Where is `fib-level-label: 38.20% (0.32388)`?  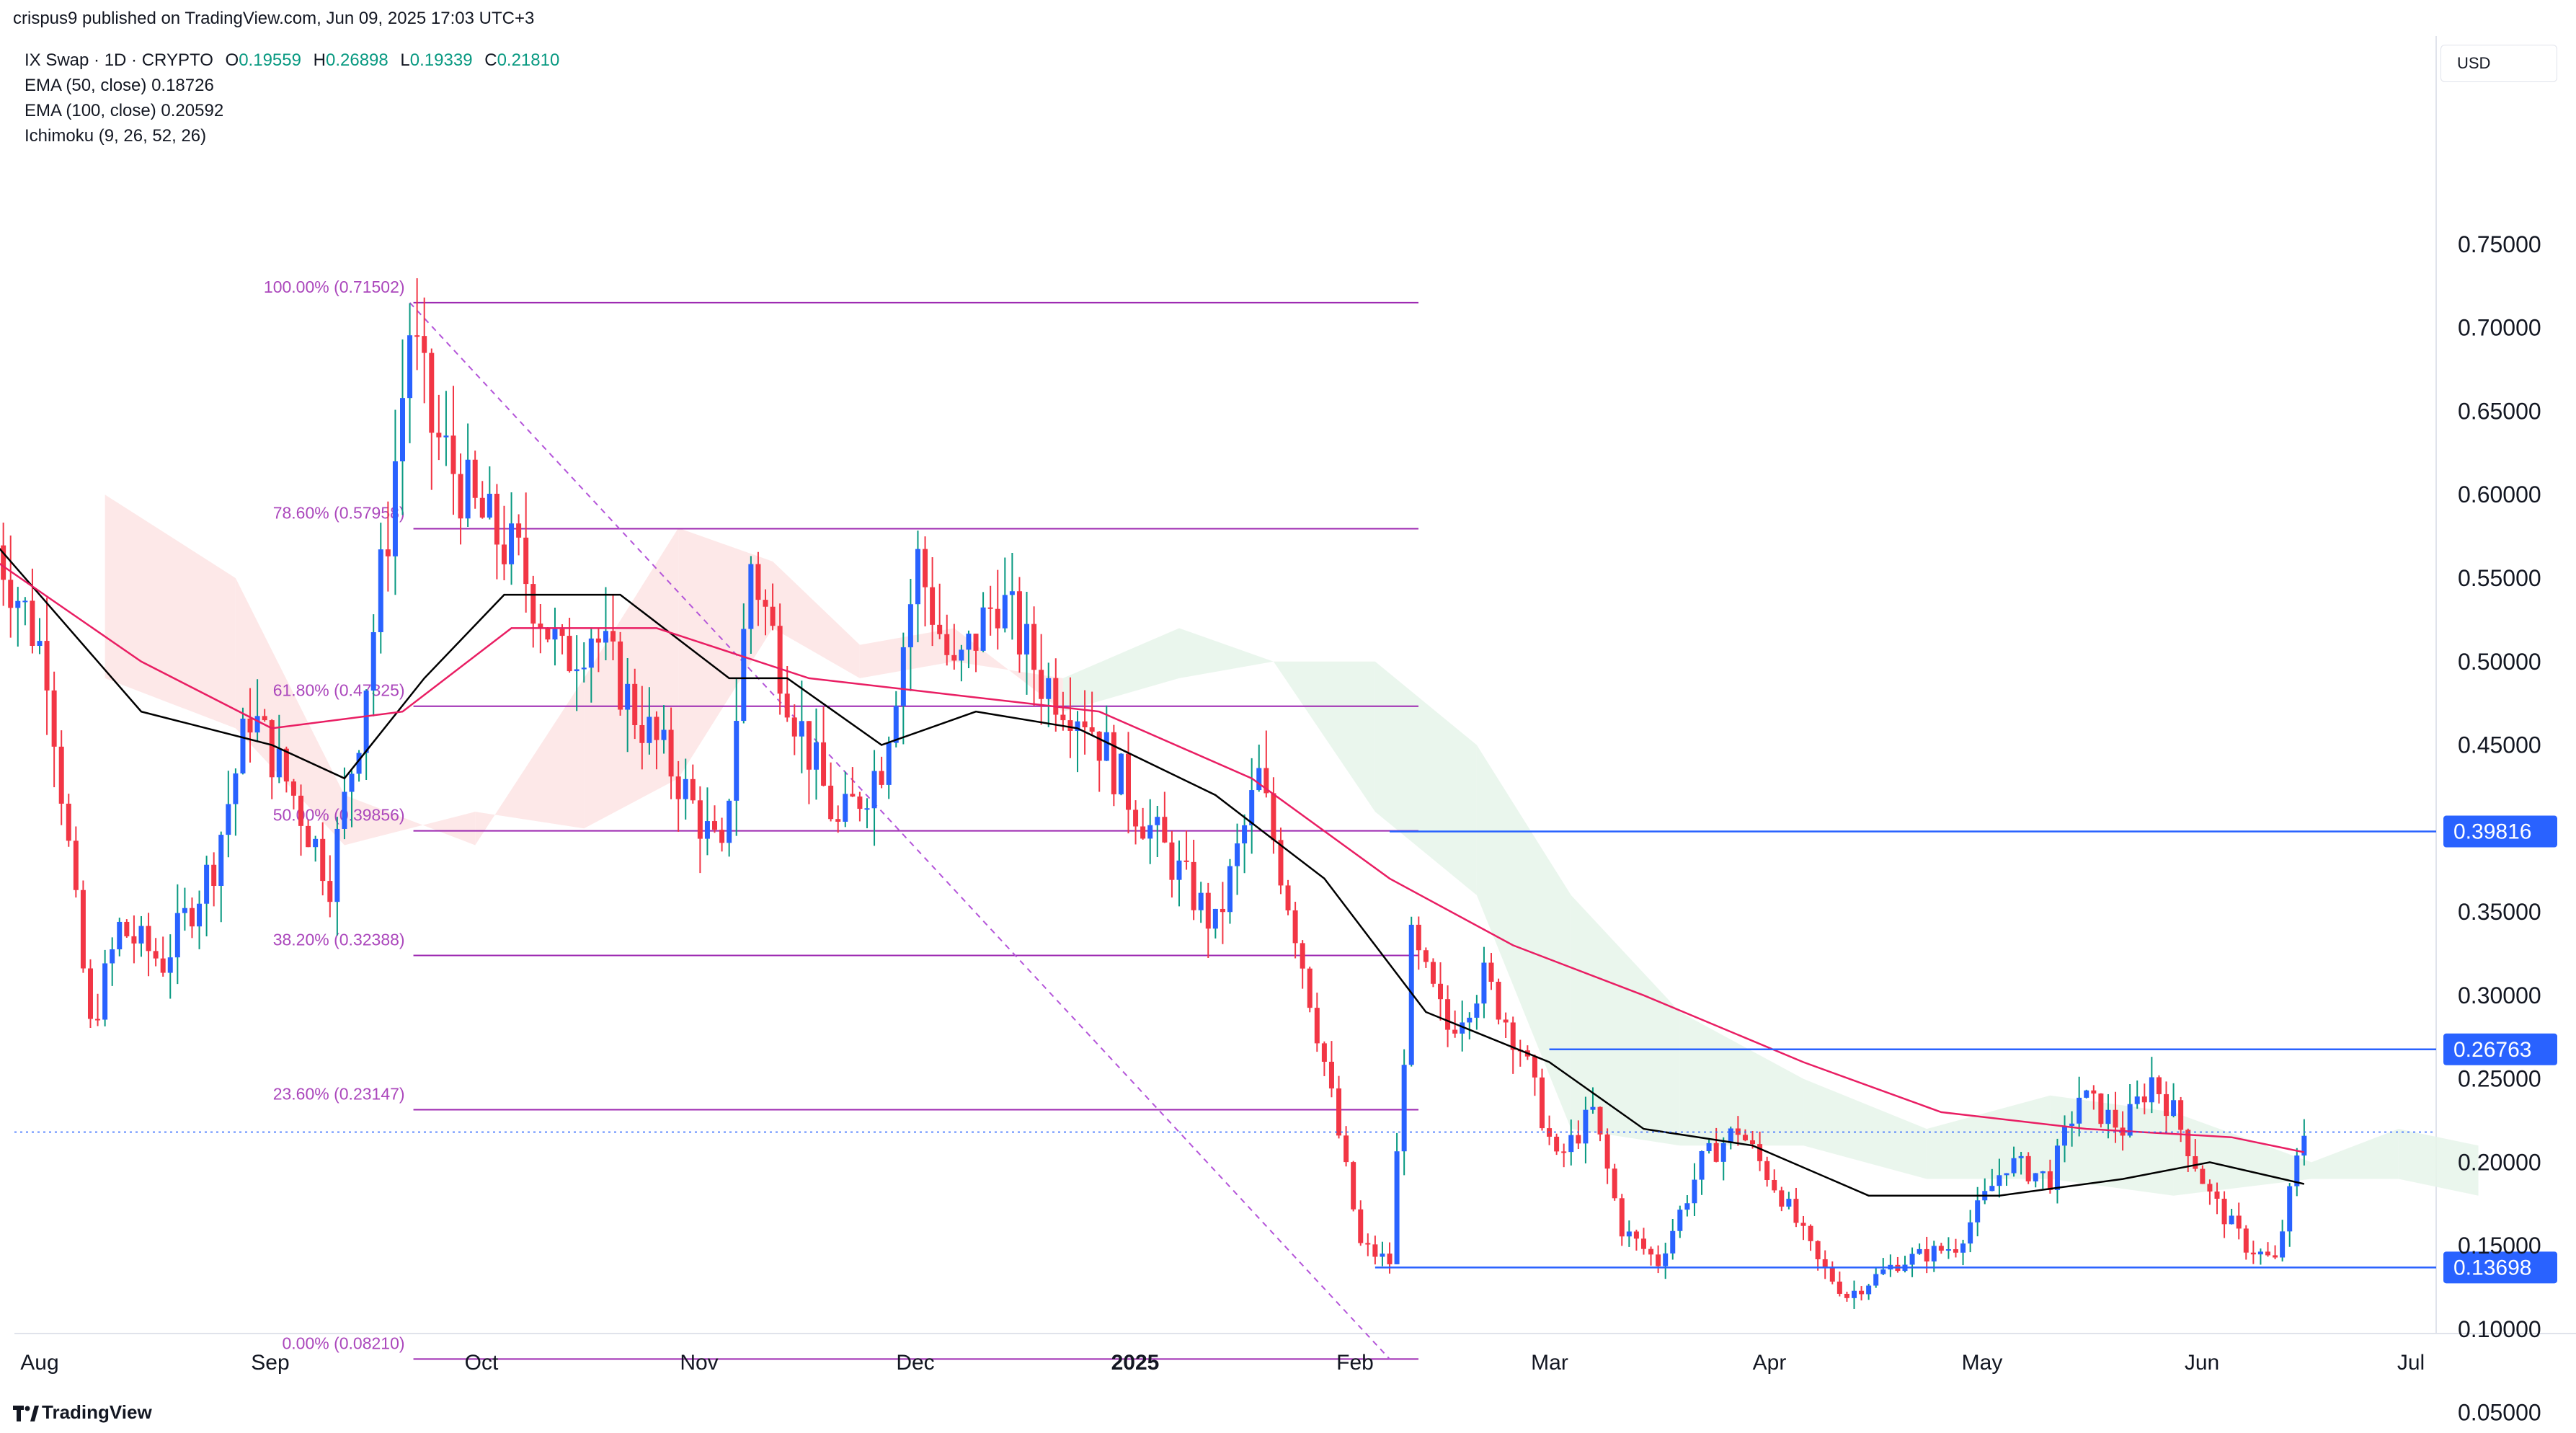 fib-level-label: 38.20% (0.32388) is located at coordinates (339, 940).